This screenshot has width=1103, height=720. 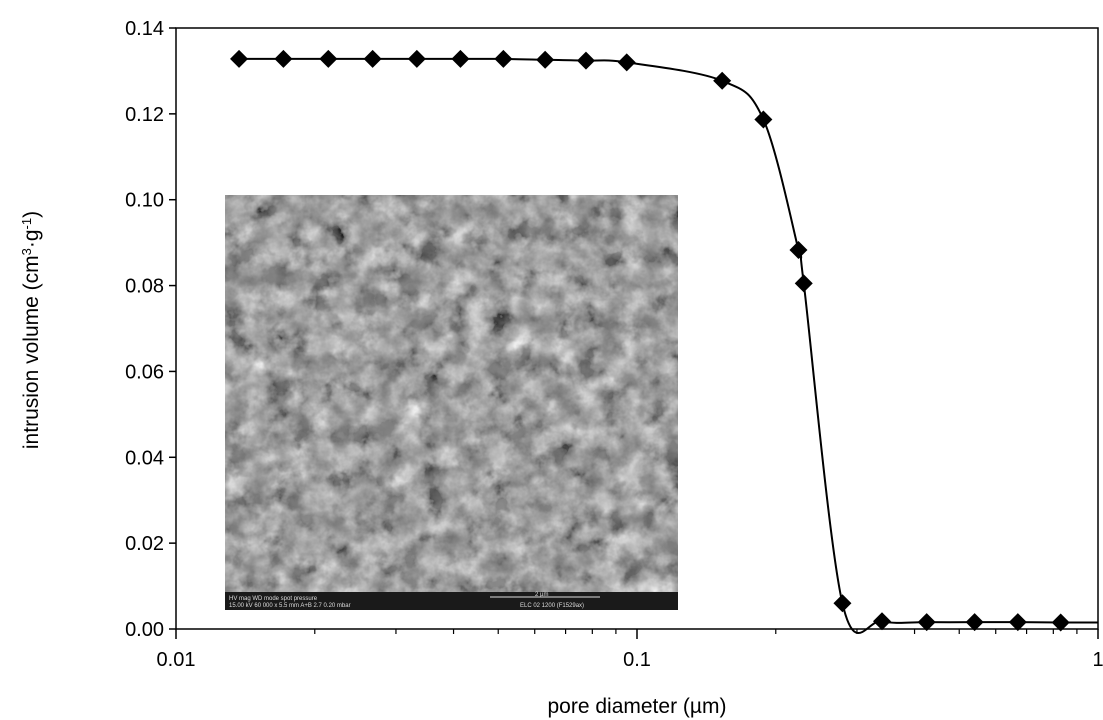 What do you see at coordinates (541, 595) in the screenshot?
I see `sem-scale-label: 2 µm` at bounding box center [541, 595].